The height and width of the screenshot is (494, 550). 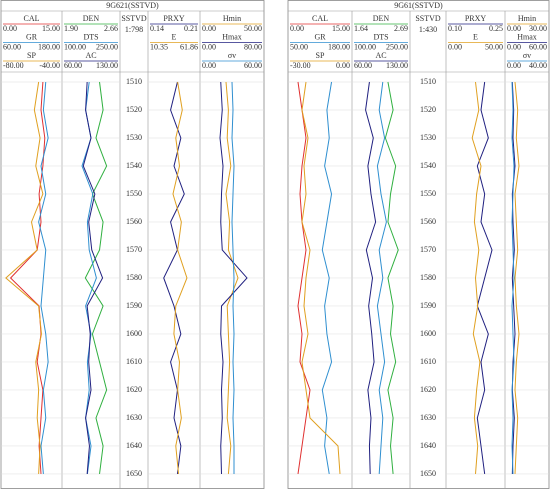 I want to click on scale-max: 0.00, so click(x=343, y=65).